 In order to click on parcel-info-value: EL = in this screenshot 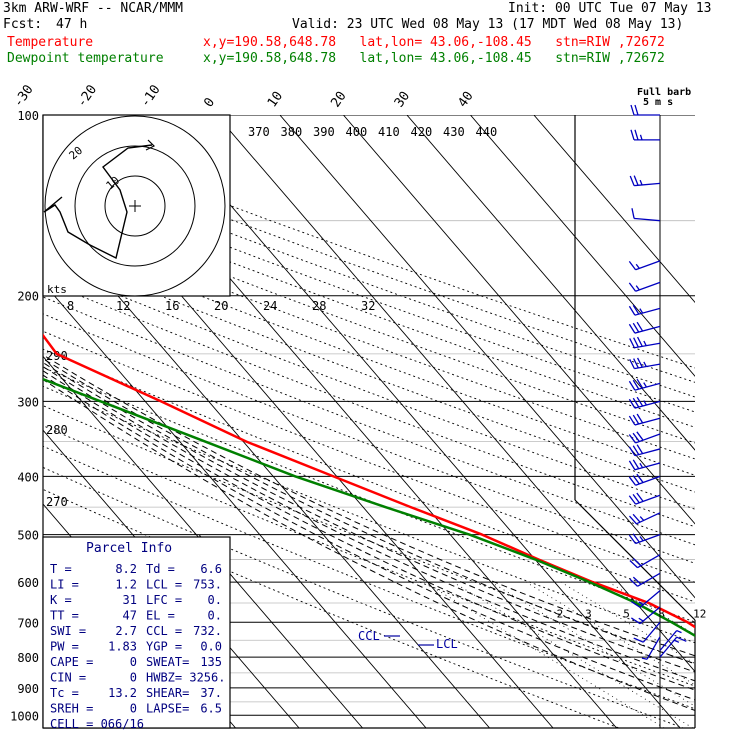, I will do `click(160, 616)`.